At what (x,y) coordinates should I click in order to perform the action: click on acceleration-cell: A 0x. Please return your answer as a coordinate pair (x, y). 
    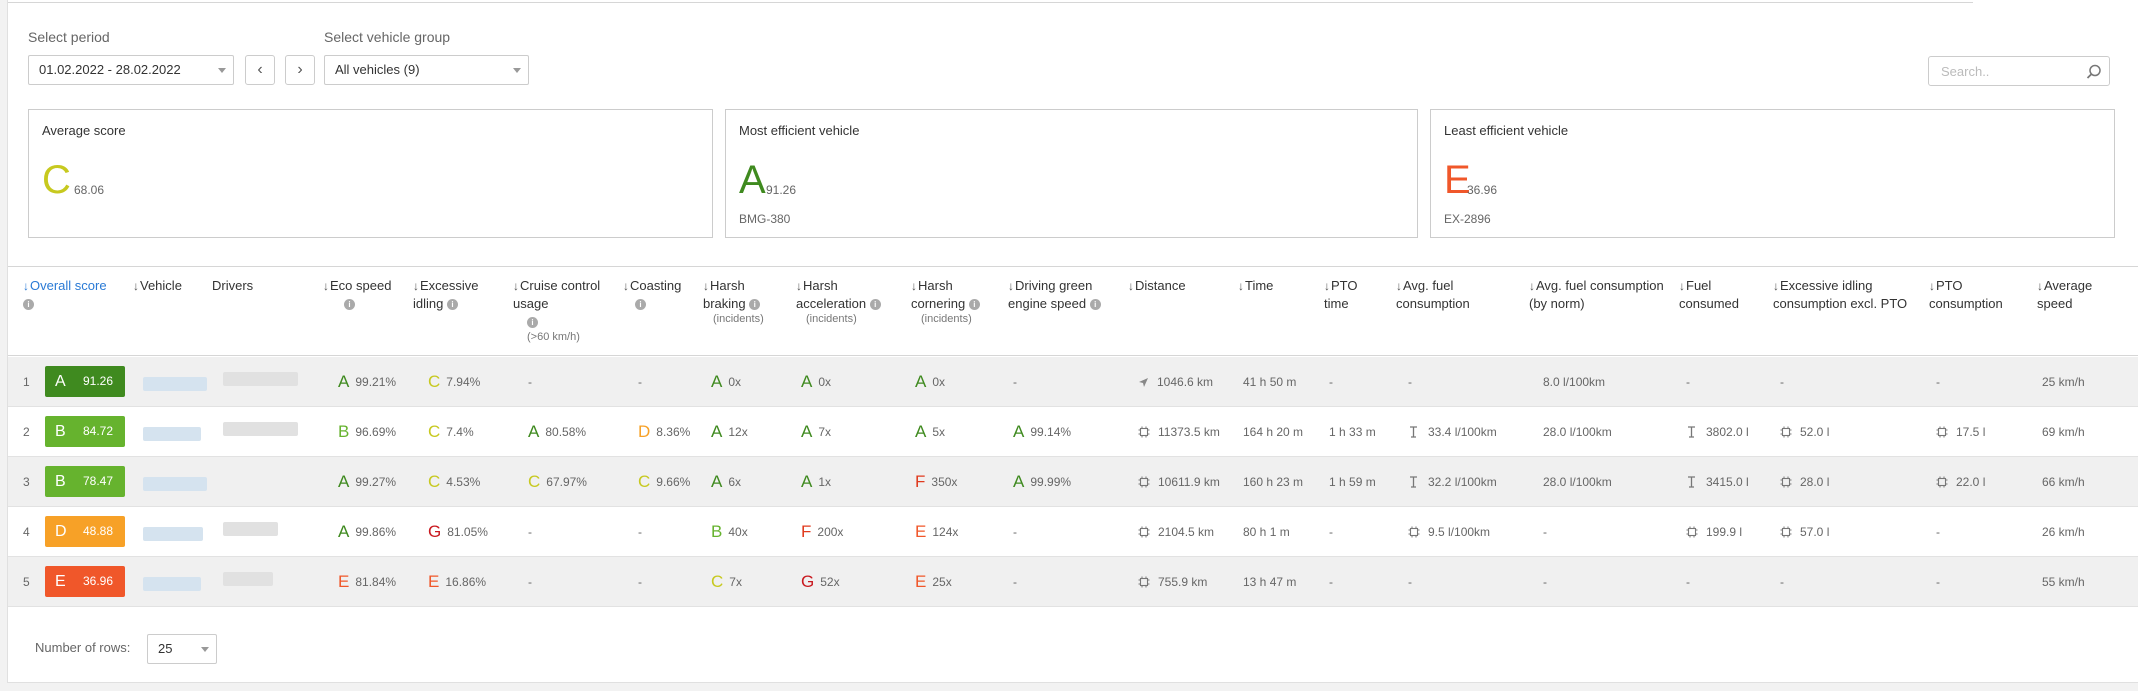
    Looking at the image, I should click on (816, 382).